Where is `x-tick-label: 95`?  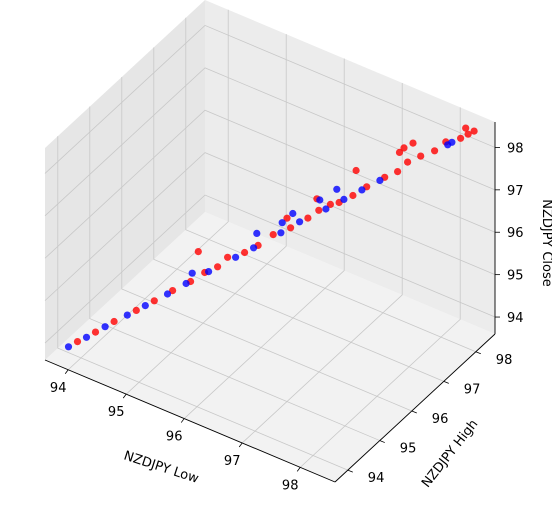 x-tick-label: 95 is located at coordinates (116, 412).